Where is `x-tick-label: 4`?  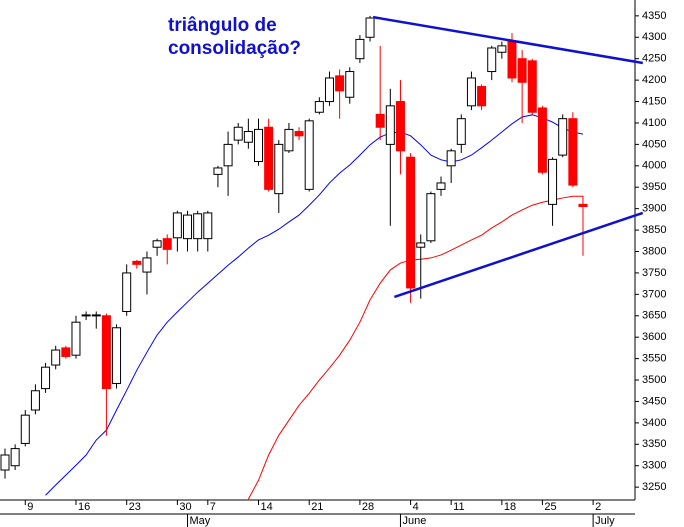 x-tick-label: 4 is located at coordinates (416, 507).